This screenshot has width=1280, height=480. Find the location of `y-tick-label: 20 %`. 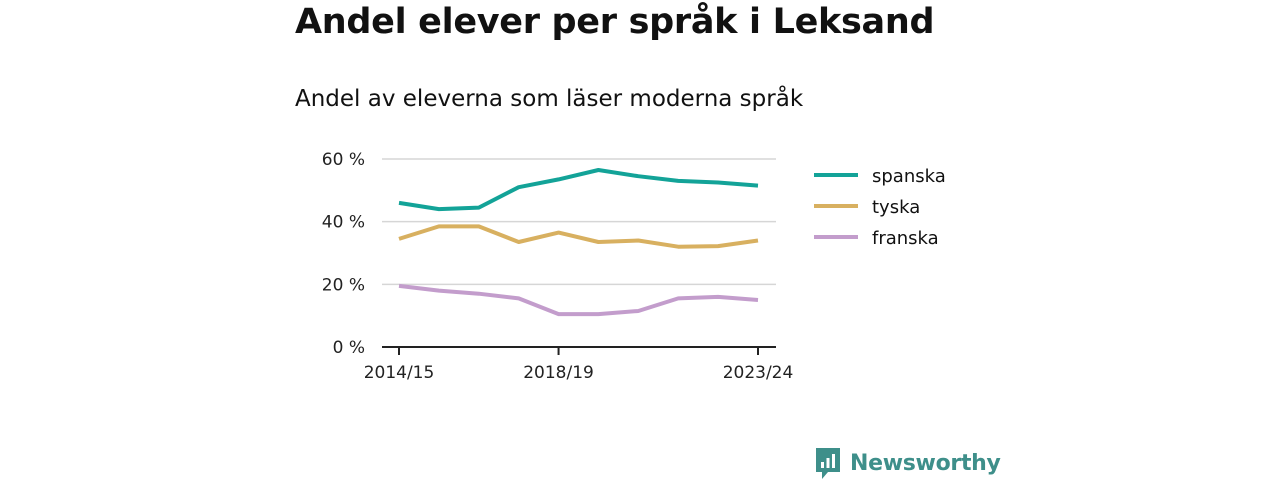

y-tick-label: 20 % is located at coordinates (343, 285).